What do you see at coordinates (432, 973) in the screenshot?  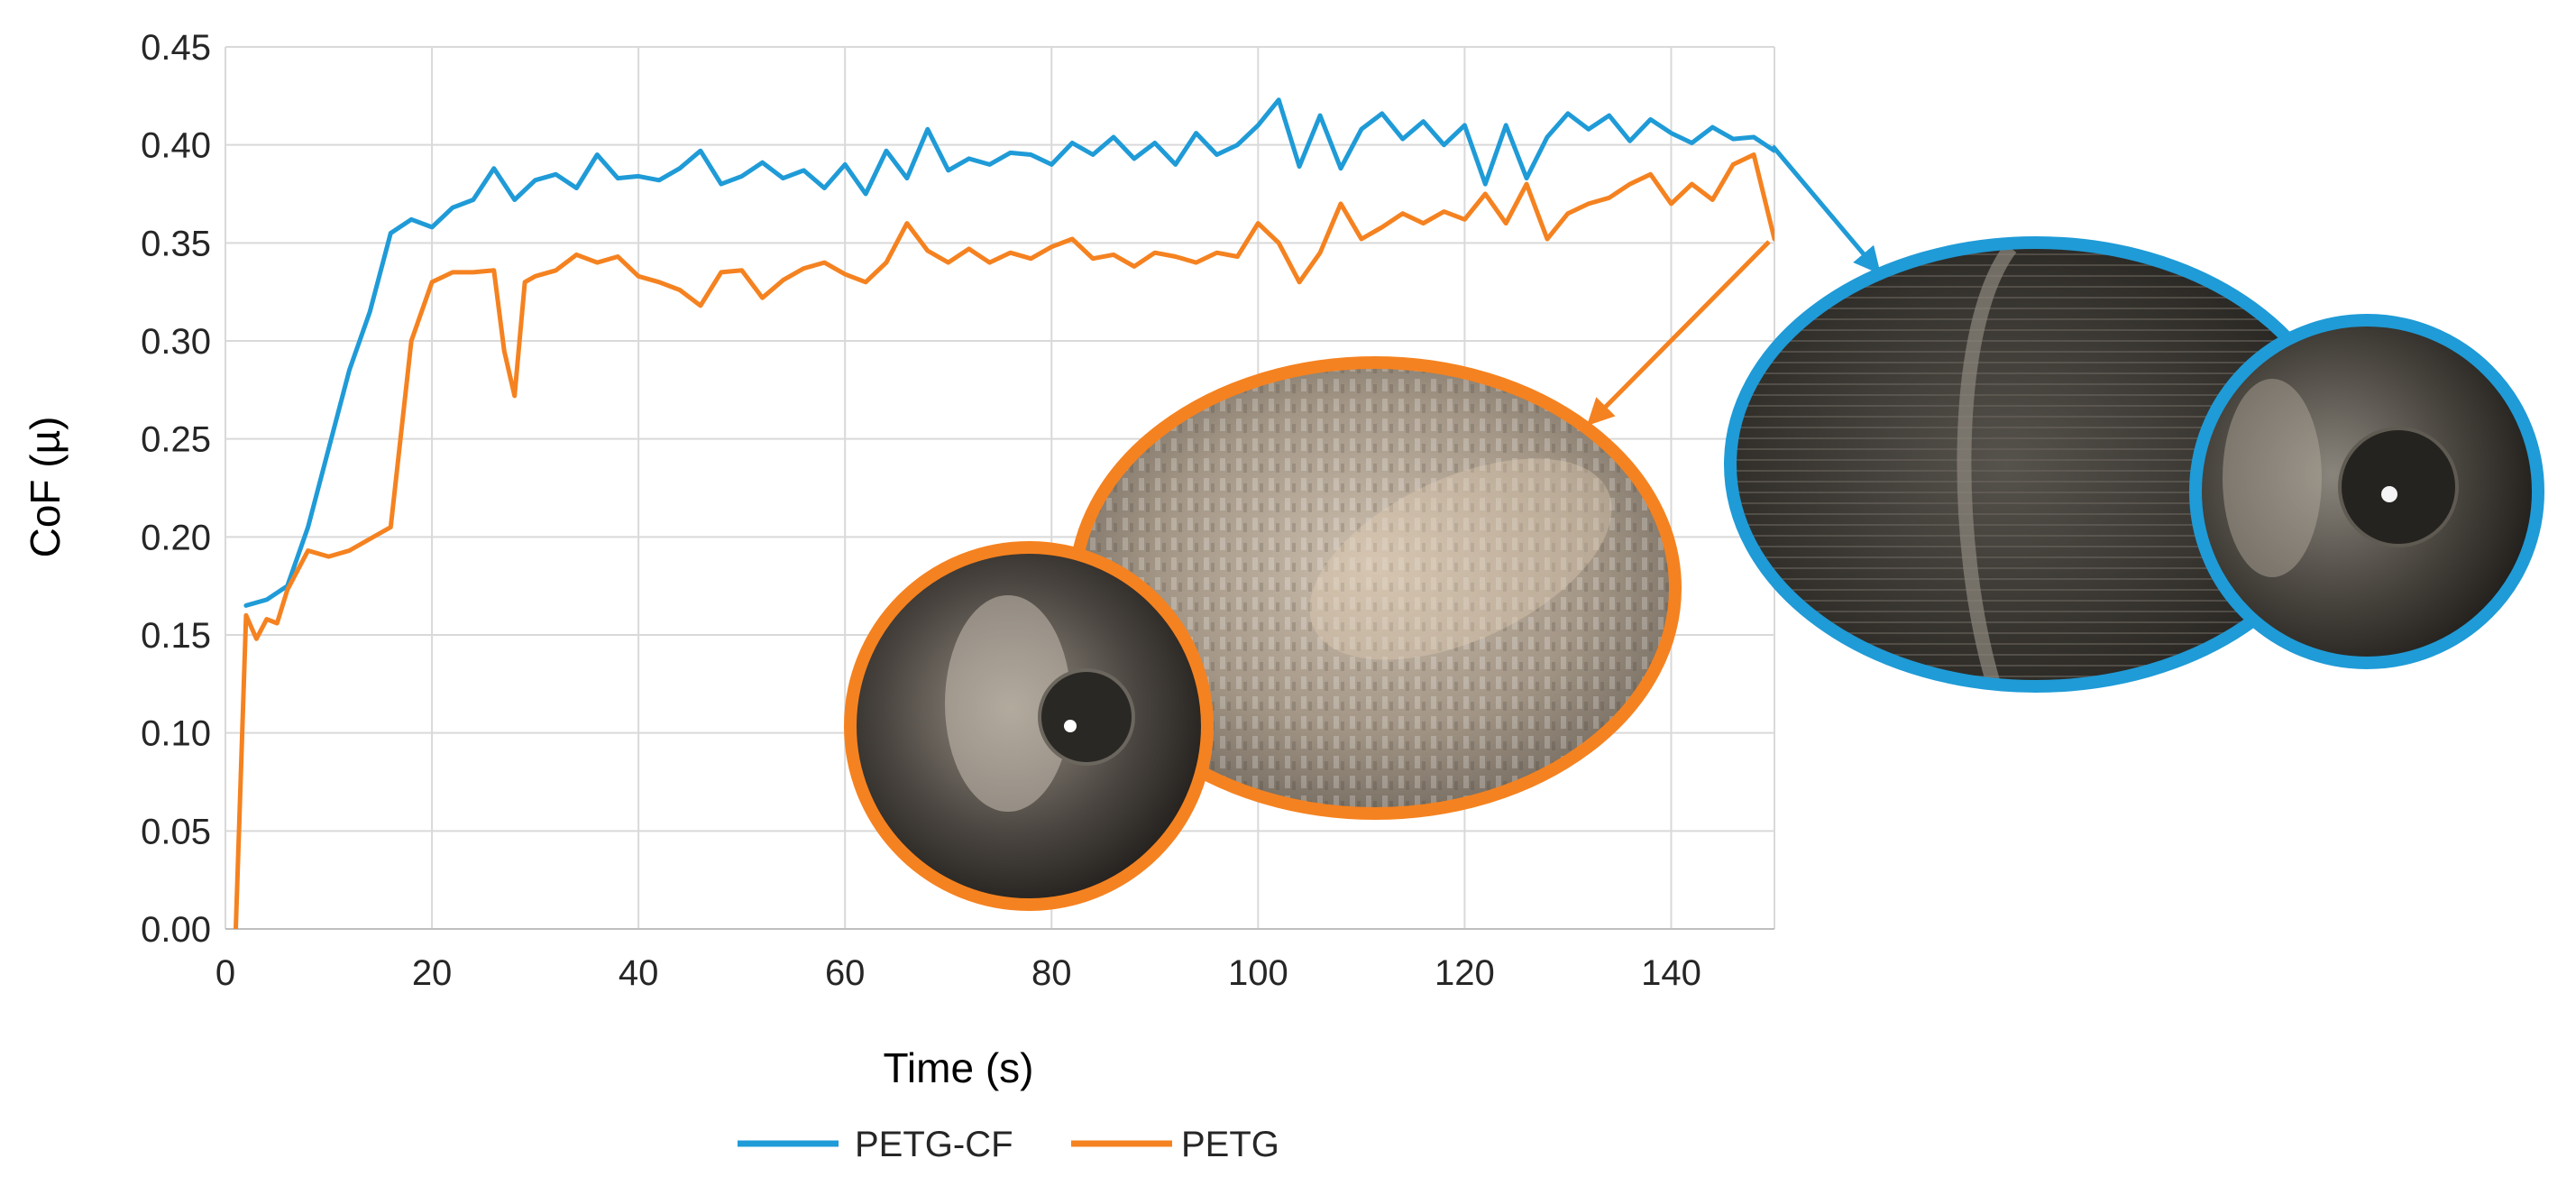 I see `x-tick-label: 20` at bounding box center [432, 973].